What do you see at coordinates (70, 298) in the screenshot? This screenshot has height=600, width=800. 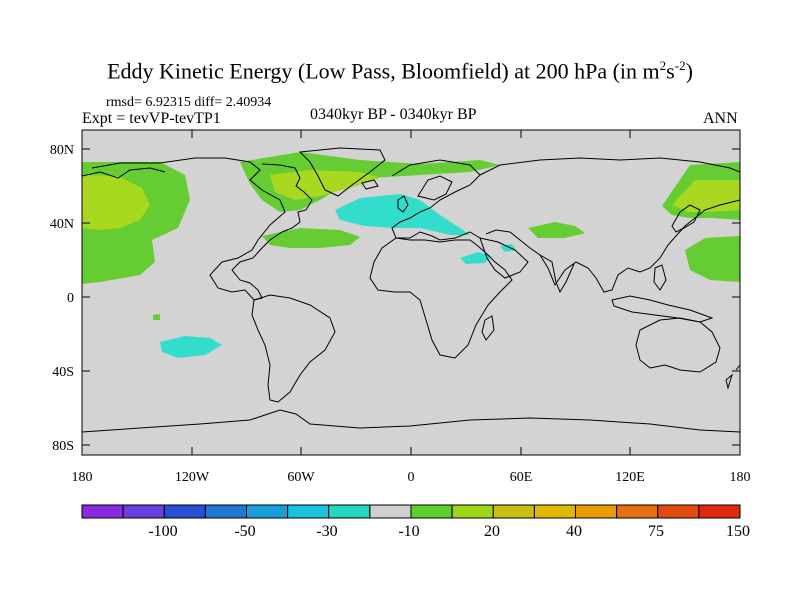 I see `lat-label-0: 0` at bounding box center [70, 298].